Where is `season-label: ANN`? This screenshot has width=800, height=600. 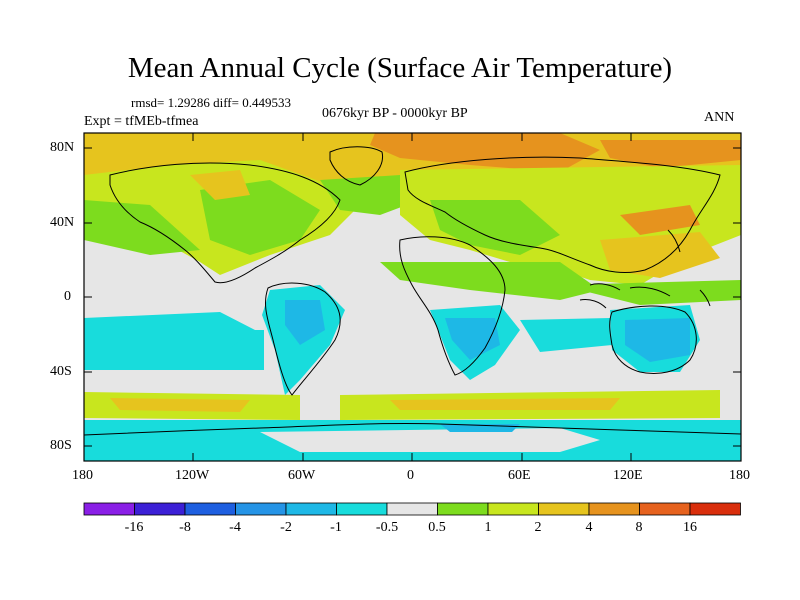 season-label: ANN is located at coordinates (719, 117).